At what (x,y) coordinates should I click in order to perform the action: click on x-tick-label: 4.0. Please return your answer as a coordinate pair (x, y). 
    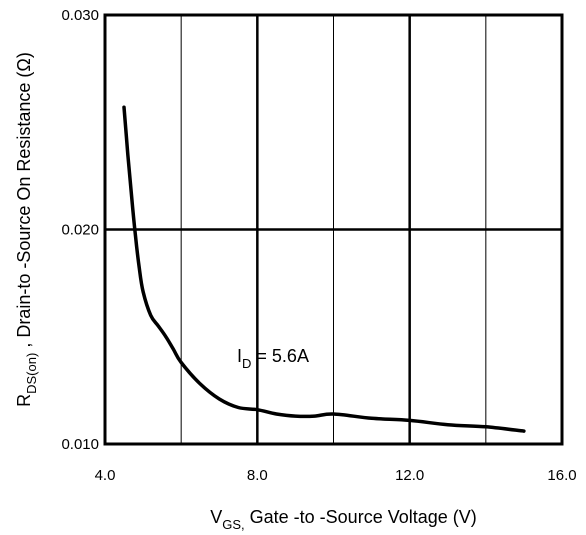
    Looking at the image, I should click on (105, 475).